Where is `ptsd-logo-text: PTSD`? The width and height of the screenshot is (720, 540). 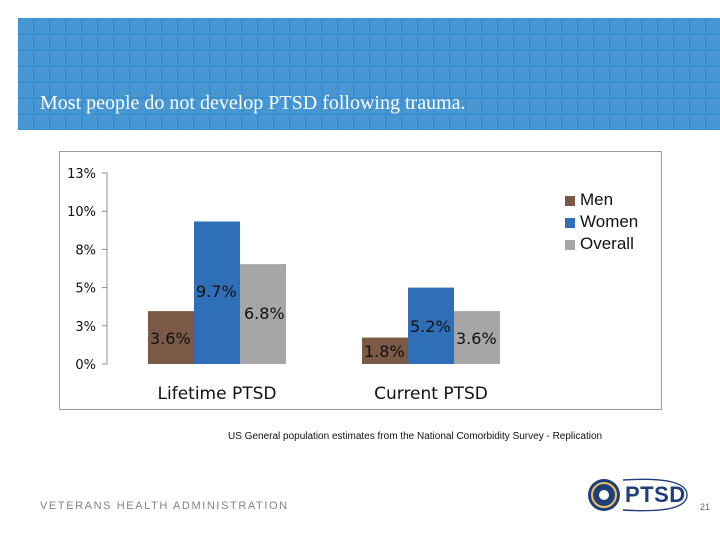 ptsd-logo-text: PTSD is located at coordinates (655, 494).